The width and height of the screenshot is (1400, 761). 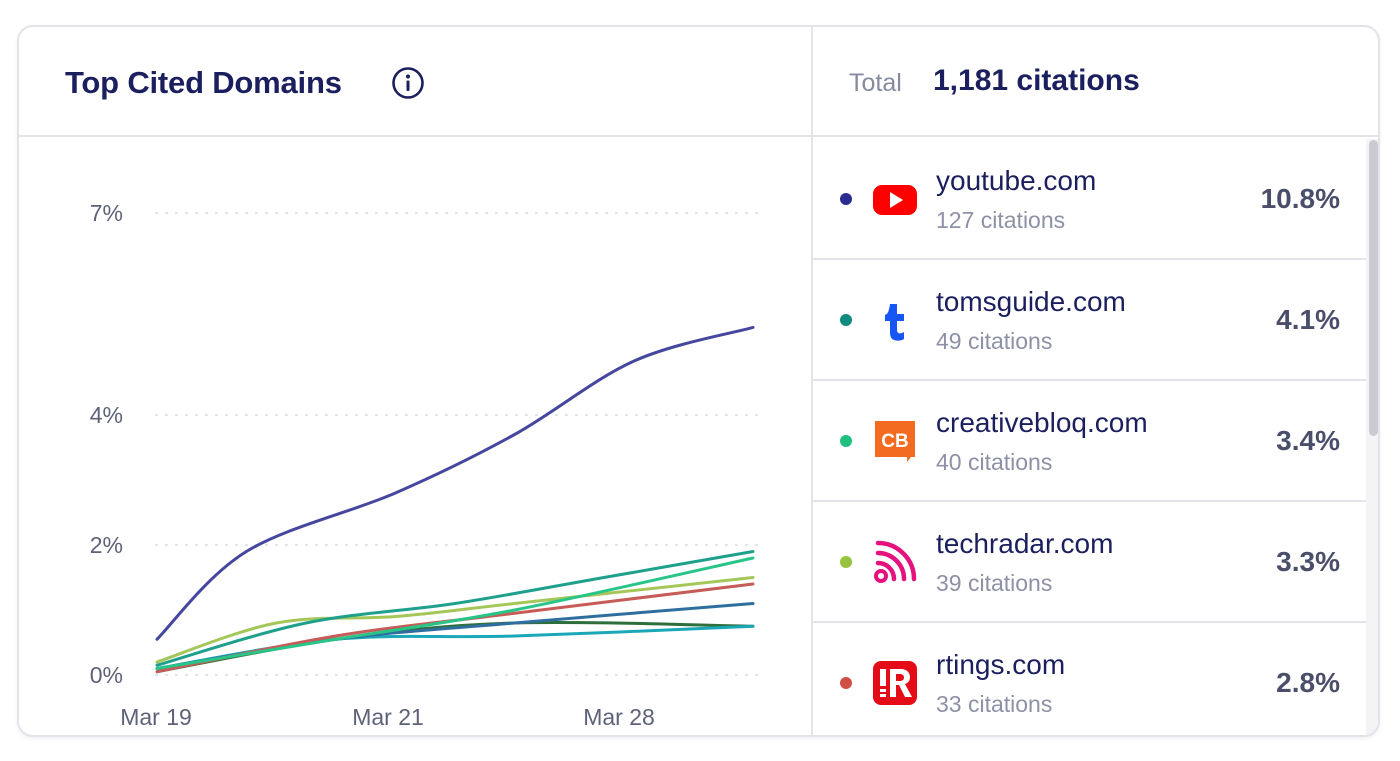 What do you see at coordinates (875, 83) in the screenshot?
I see `total-label: Total` at bounding box center [875, 83].